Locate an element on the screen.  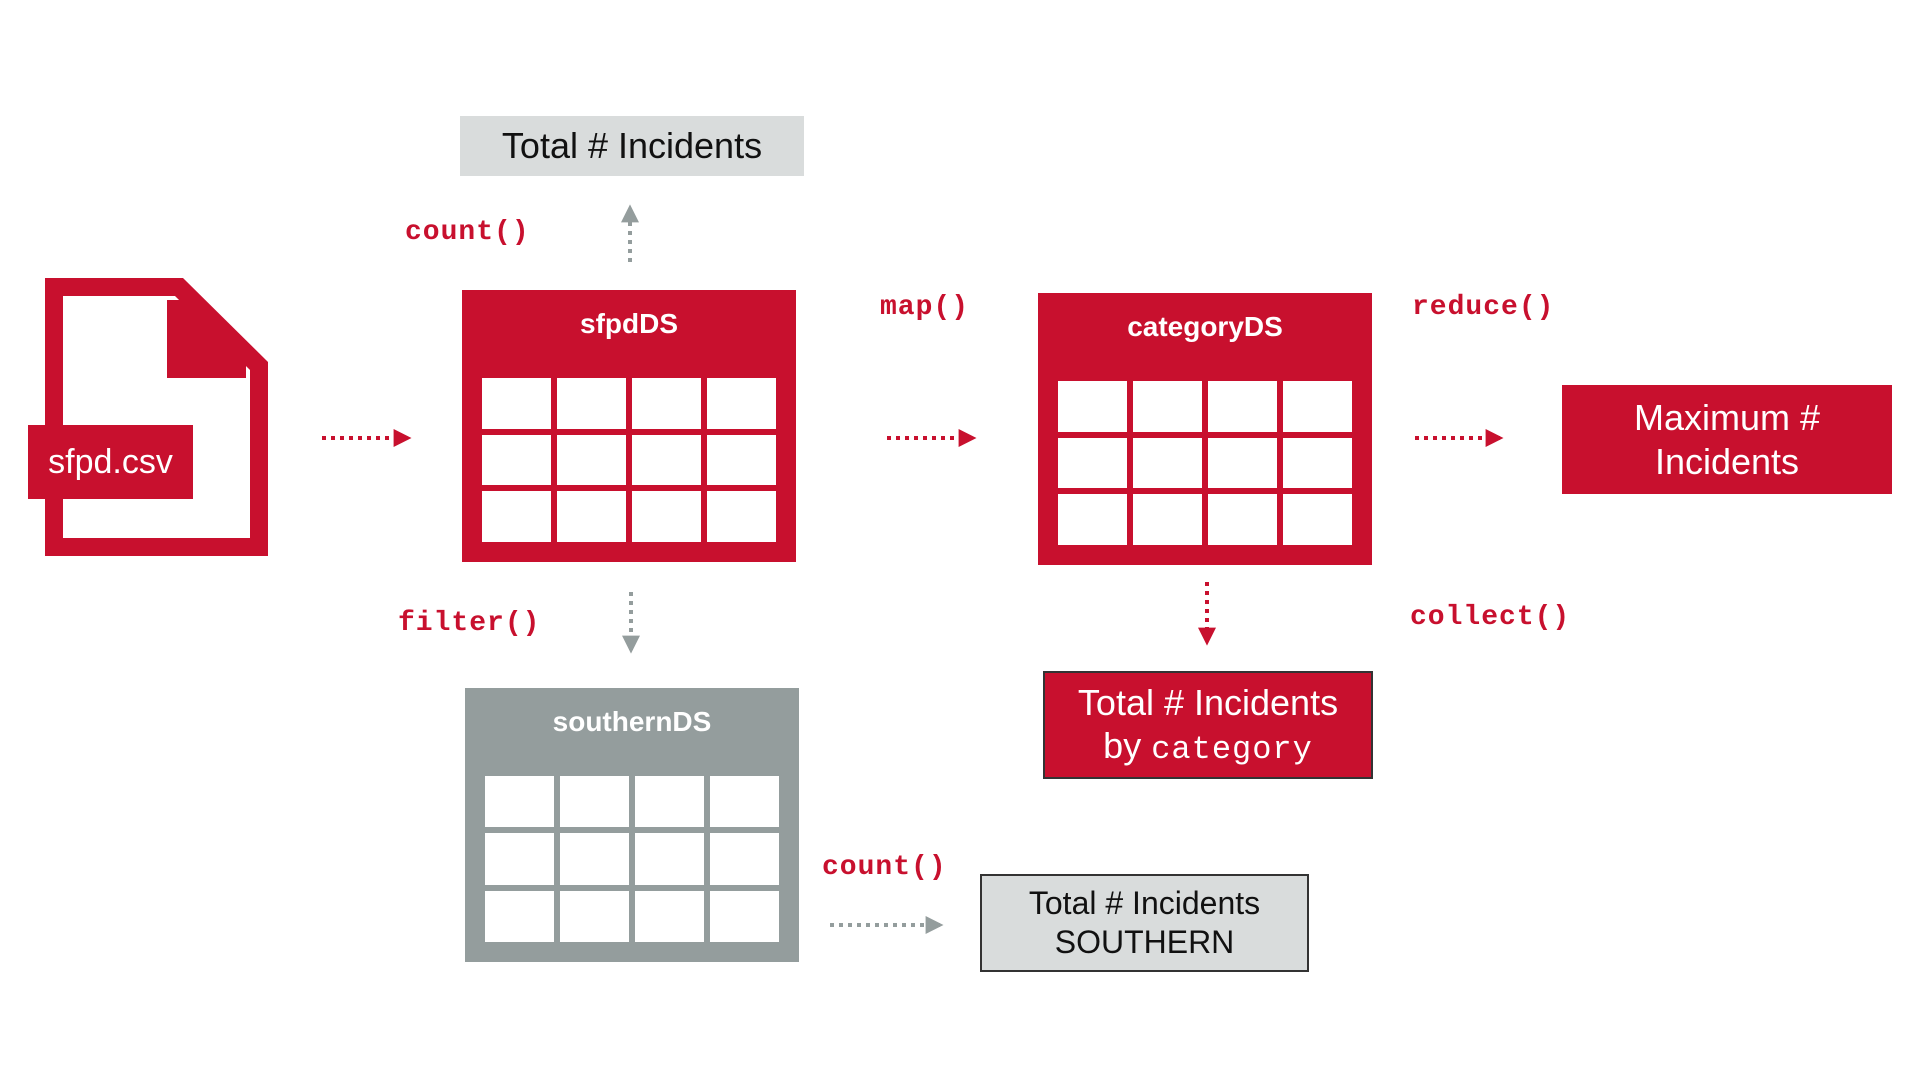
result-by-category-line1: Total # Incidents is located at coordinates (1208, 702).